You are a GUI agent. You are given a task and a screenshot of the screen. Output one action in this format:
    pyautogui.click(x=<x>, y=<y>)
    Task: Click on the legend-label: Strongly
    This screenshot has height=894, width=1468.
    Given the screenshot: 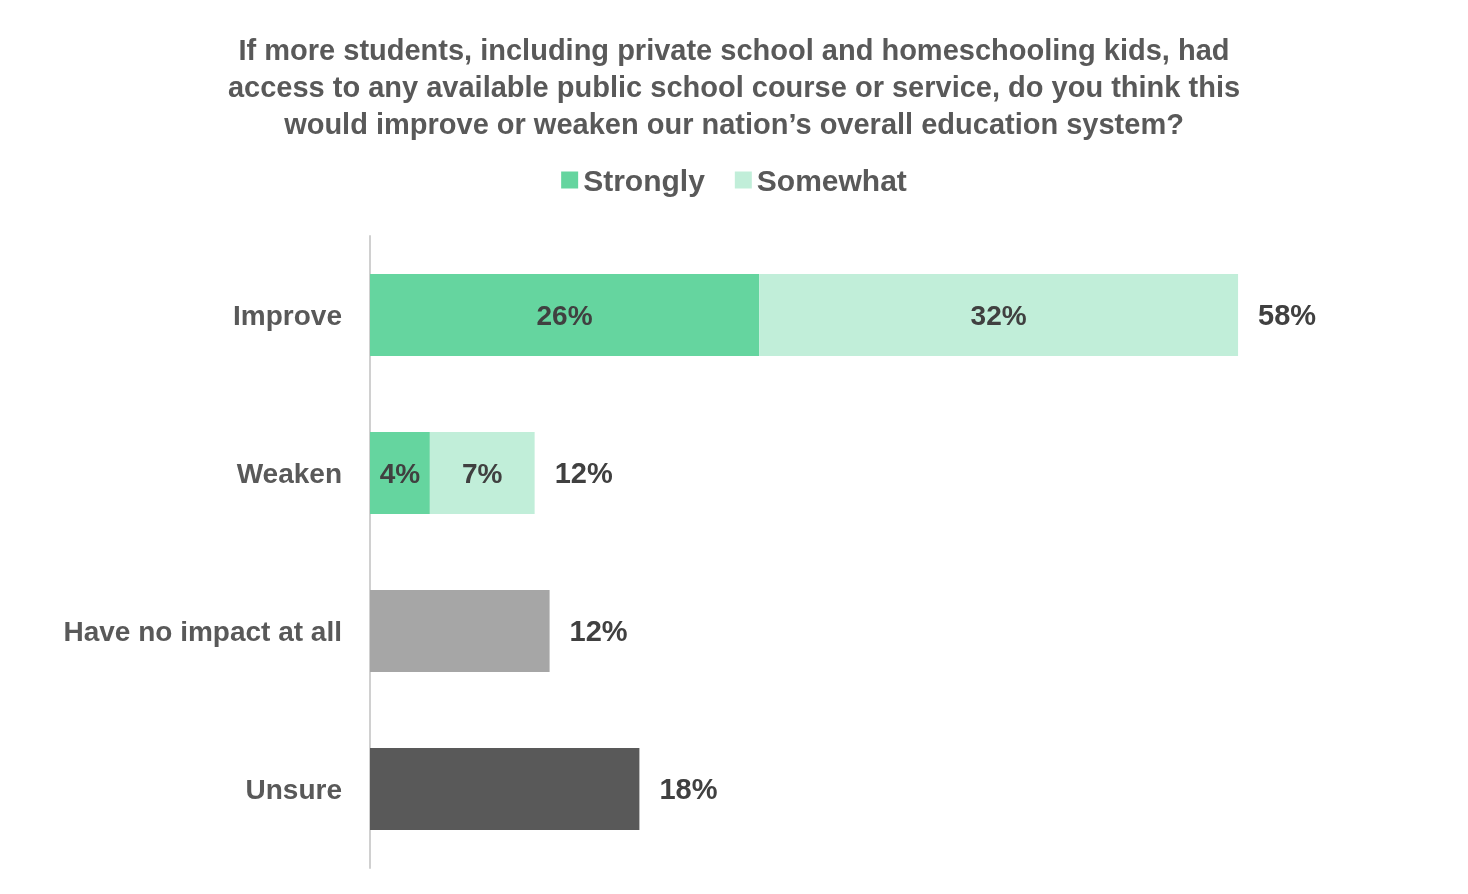 What is the action you would take?
    pyautogui.click(x=644, y=180)
    